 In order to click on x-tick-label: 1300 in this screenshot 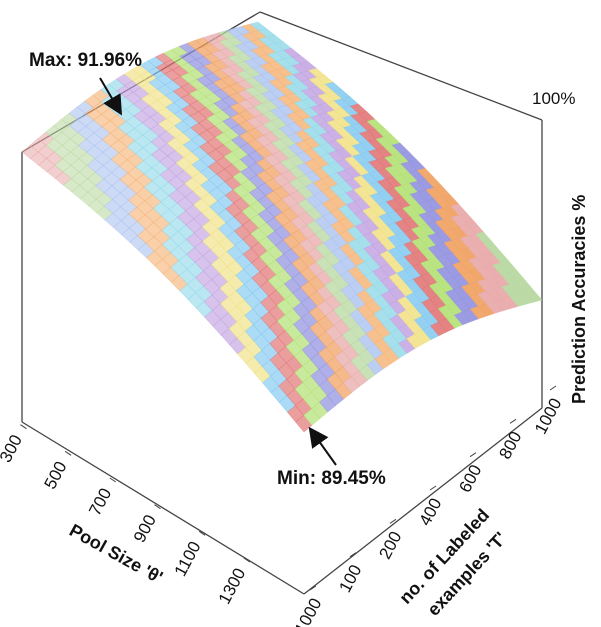, I will do `click(232, 586)`.